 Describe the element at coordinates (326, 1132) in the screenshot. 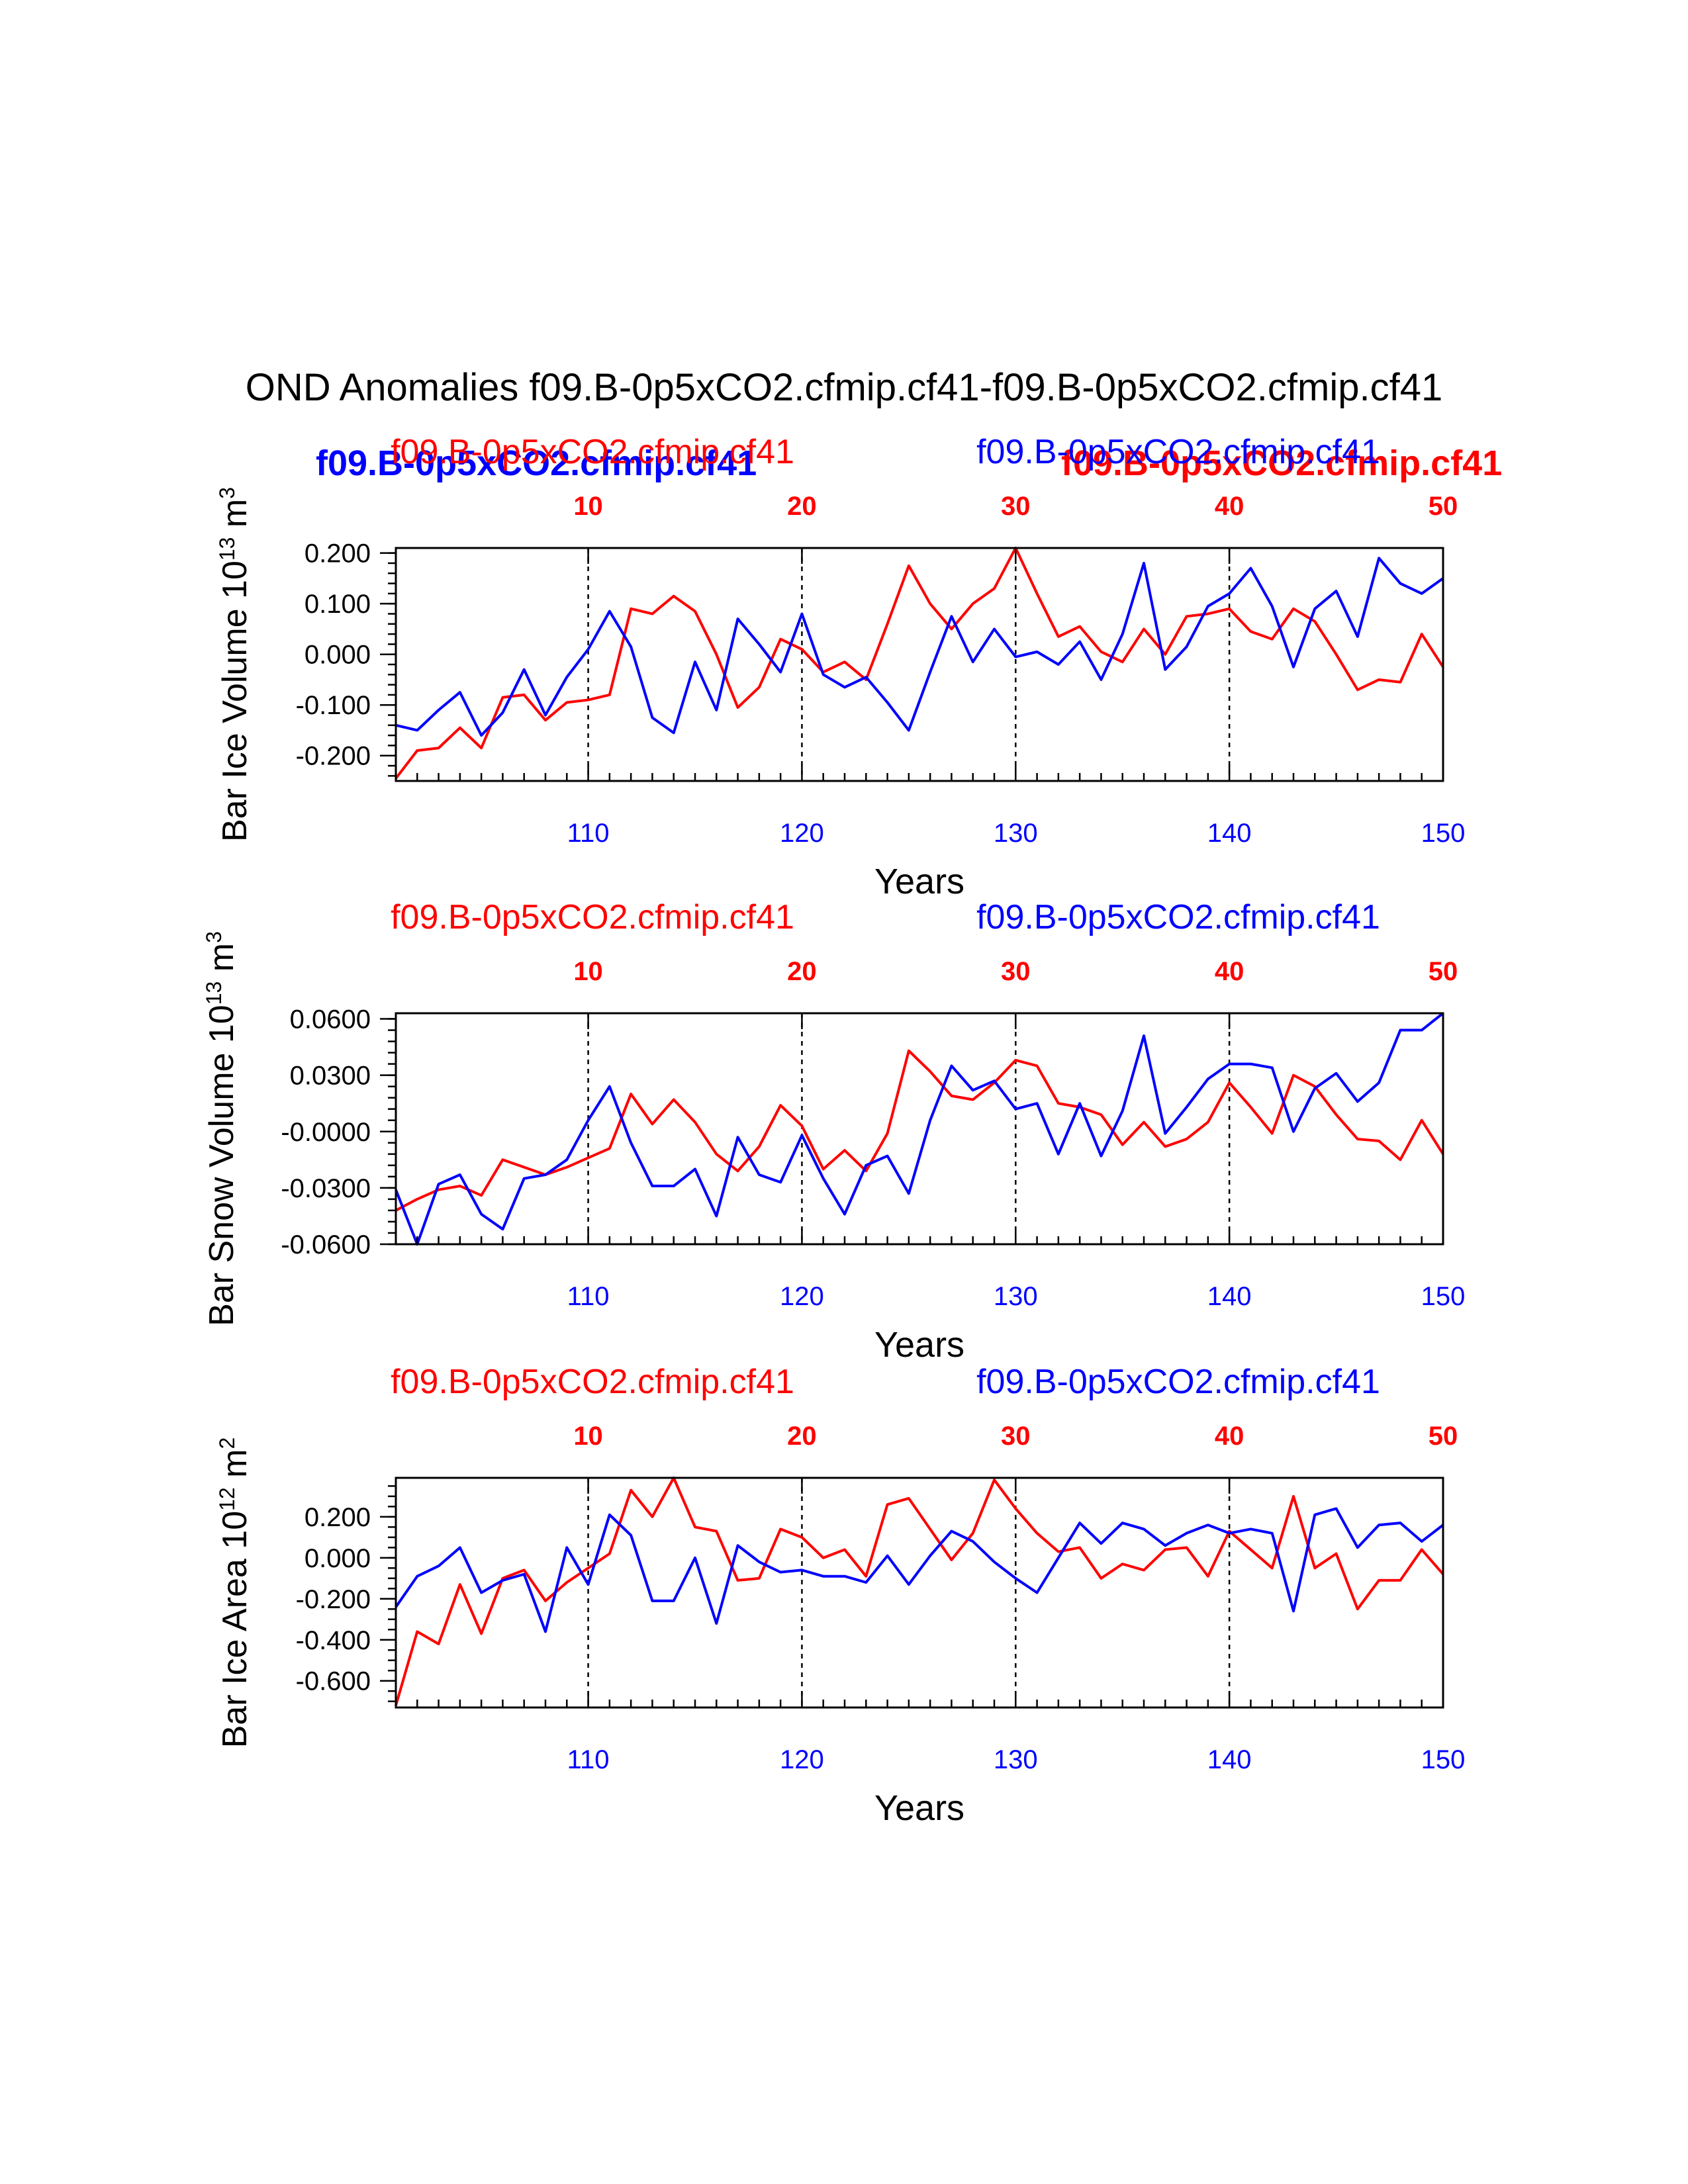

I see `y-tick-label: -0.0000` at that location.